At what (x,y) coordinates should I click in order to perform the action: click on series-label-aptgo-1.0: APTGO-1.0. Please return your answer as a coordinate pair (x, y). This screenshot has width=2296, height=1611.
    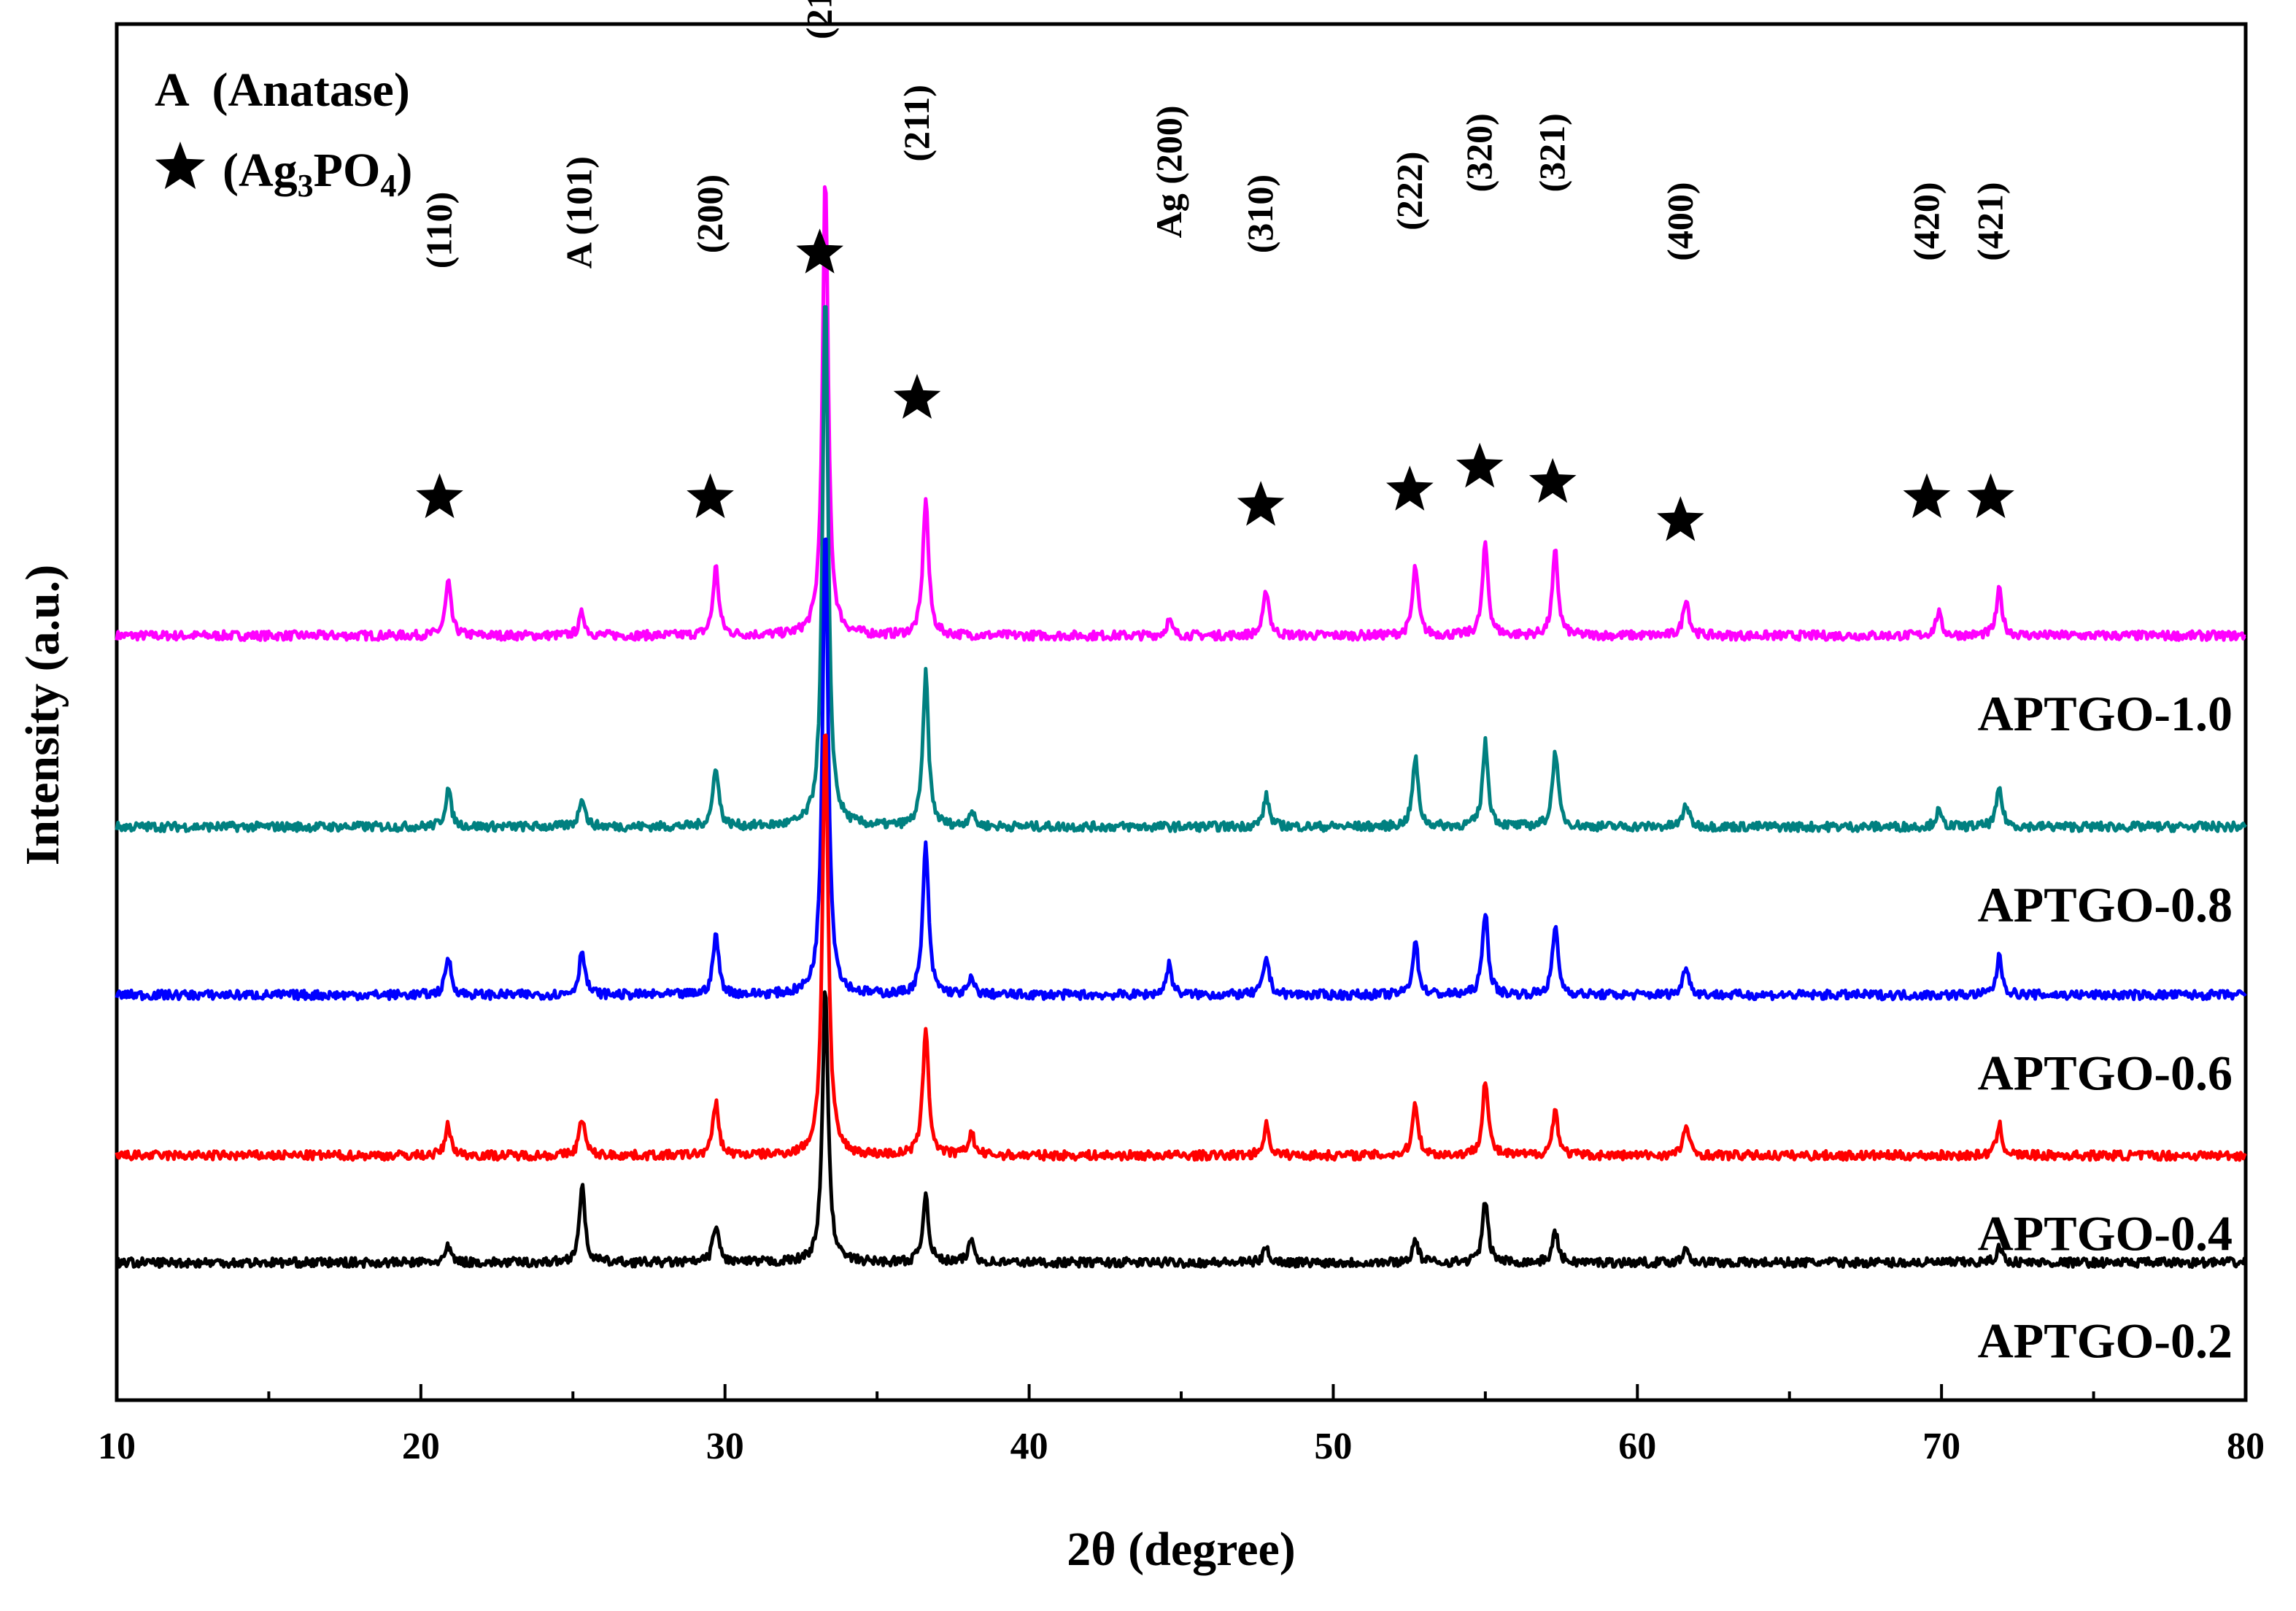
    Looking at the image, I should click on (2105, 714).